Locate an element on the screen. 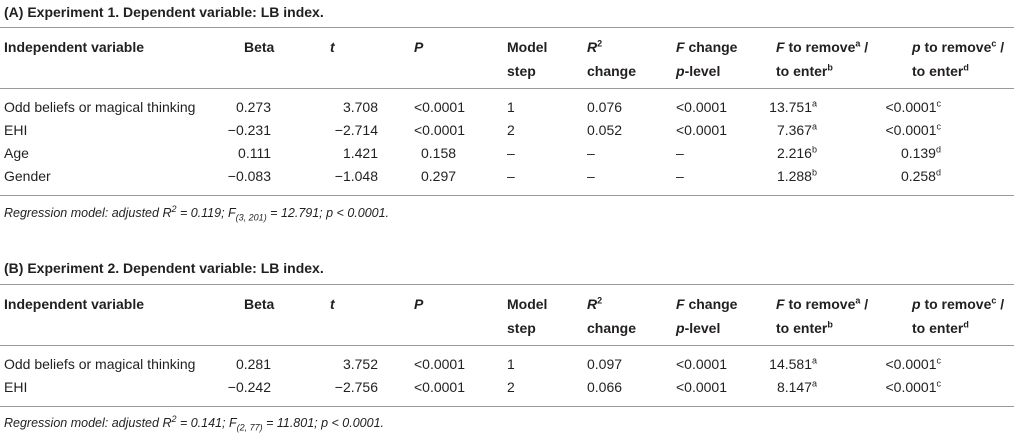 The width and height of the screenshot is (1014, 437). cell-beta: 0.111 is located at coordinates (254, 153).